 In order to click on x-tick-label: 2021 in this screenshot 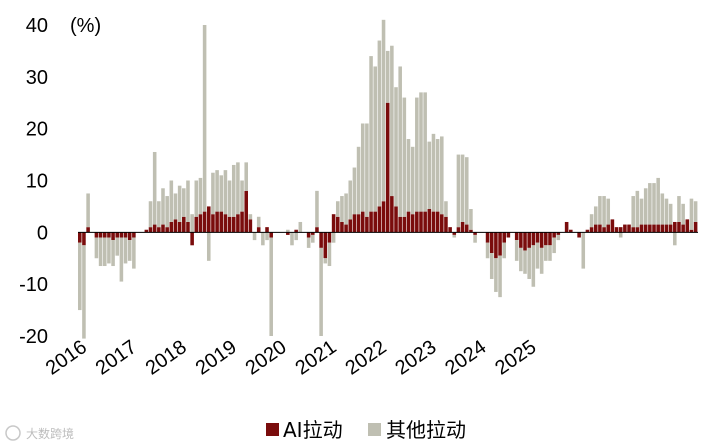, I will do `click(315, 358)`.